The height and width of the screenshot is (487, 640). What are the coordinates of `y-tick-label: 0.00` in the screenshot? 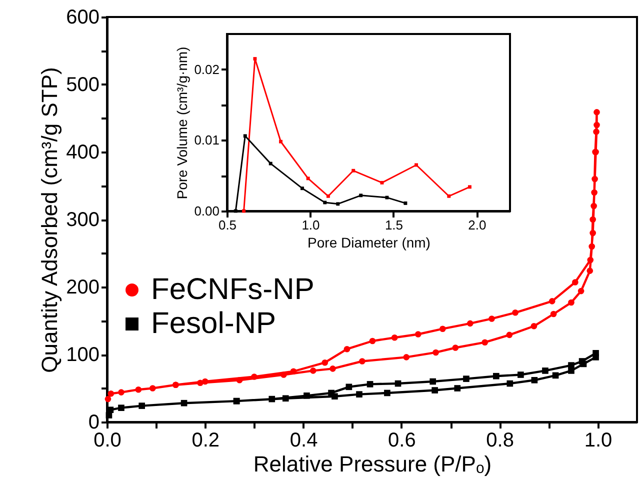 It's located at (207, 211).